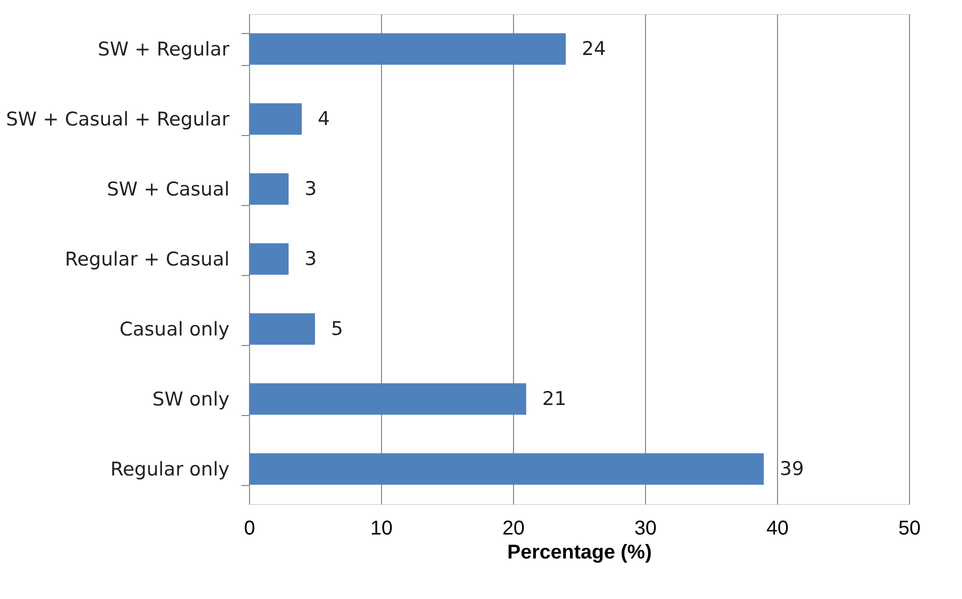  I want to click on x-tick-label: 0, so click(250, 529).